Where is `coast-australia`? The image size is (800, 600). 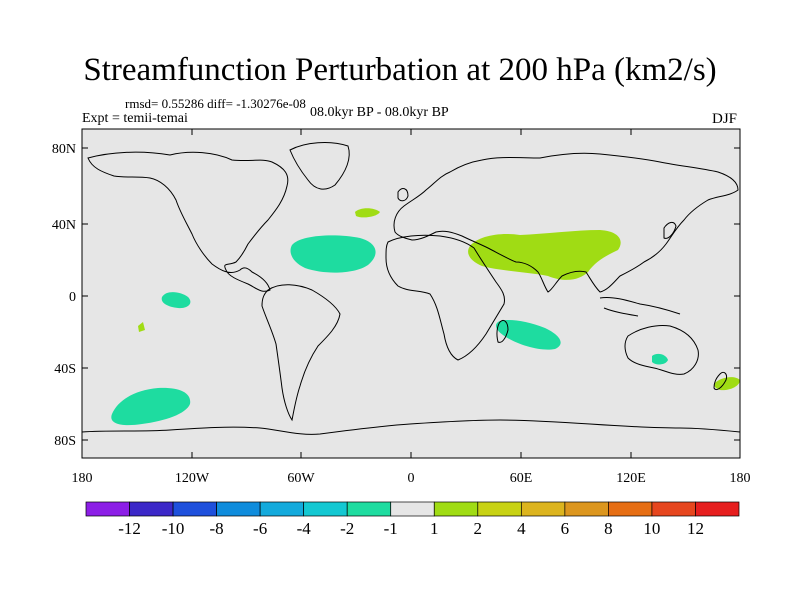
coast-australia is located at coordinates (661, 350).